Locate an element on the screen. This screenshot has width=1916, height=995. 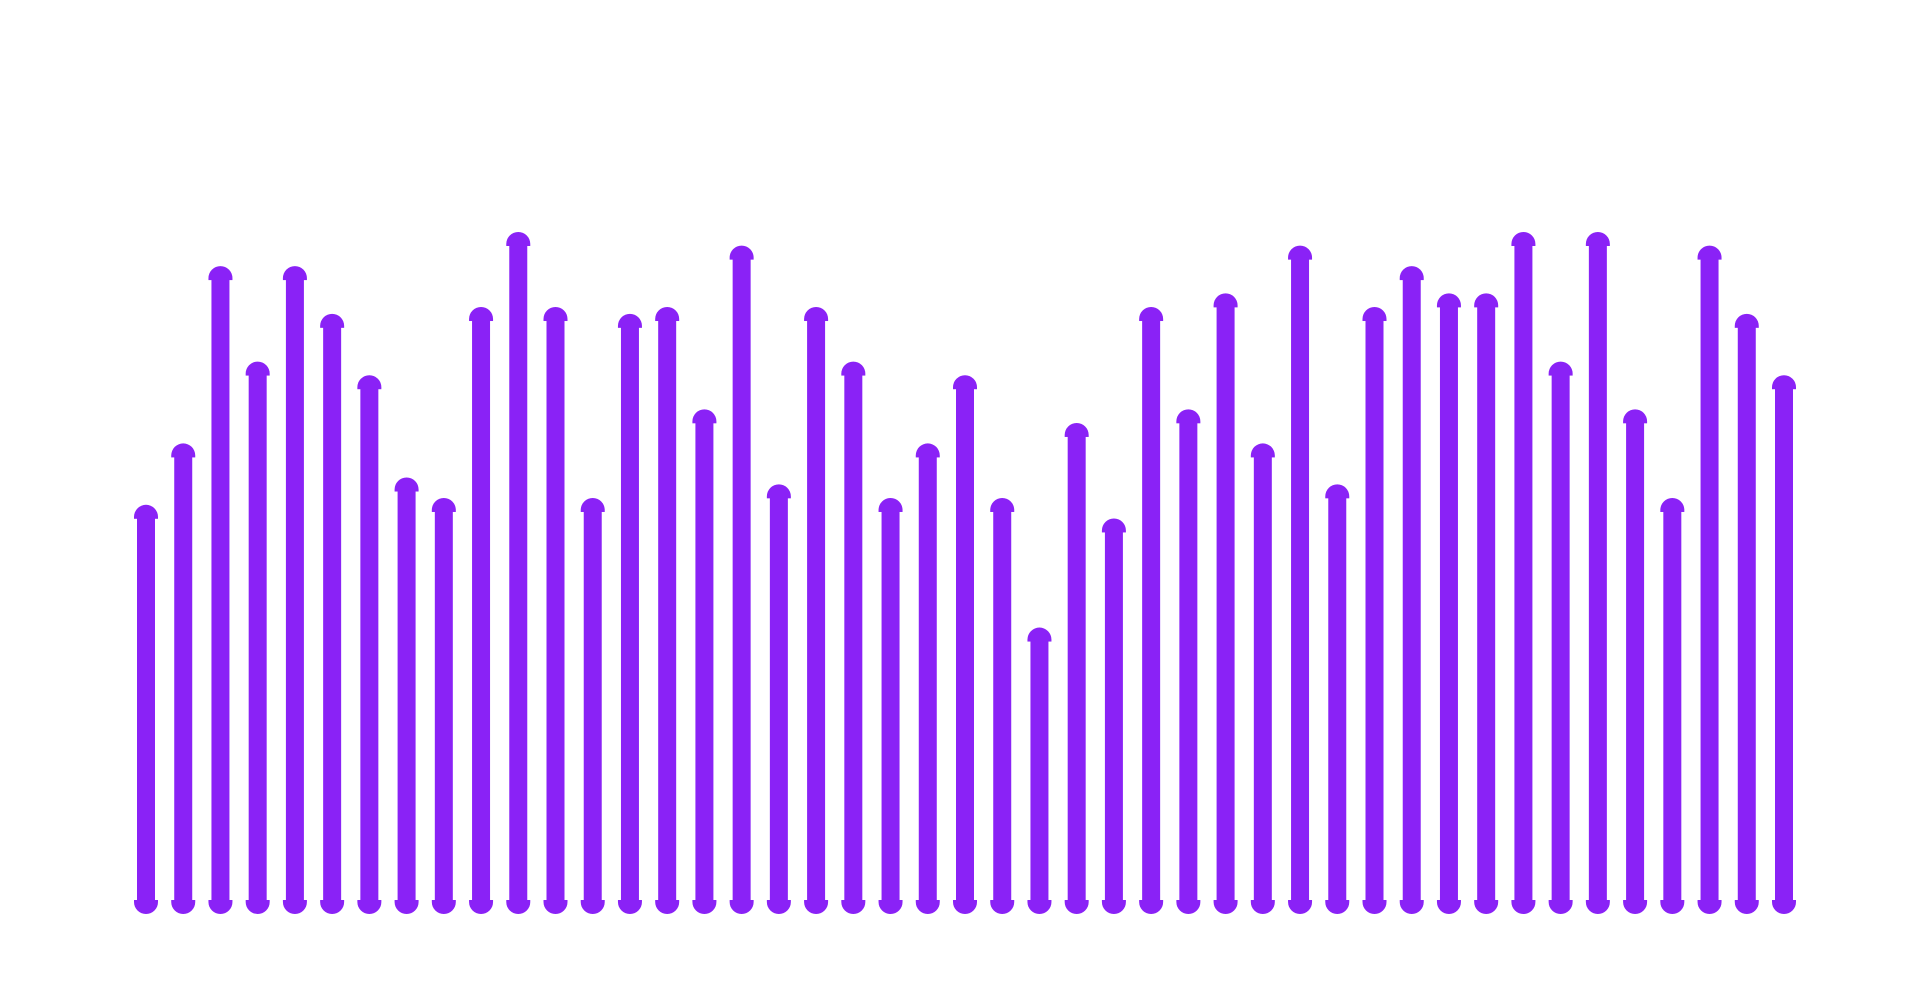
bar-1-edge-right is located at coordinates (157, 709).